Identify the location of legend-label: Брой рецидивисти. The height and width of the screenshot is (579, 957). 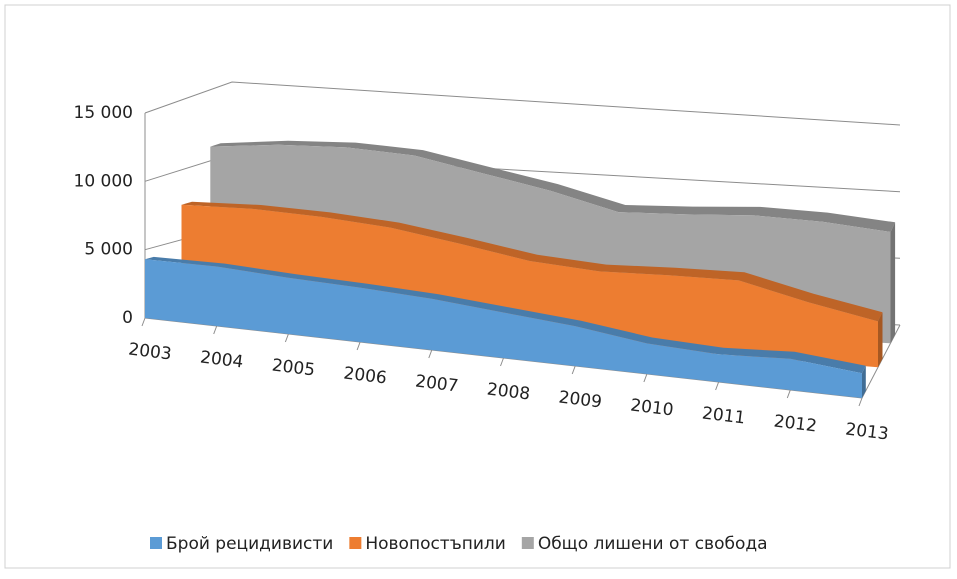
(249, 544).